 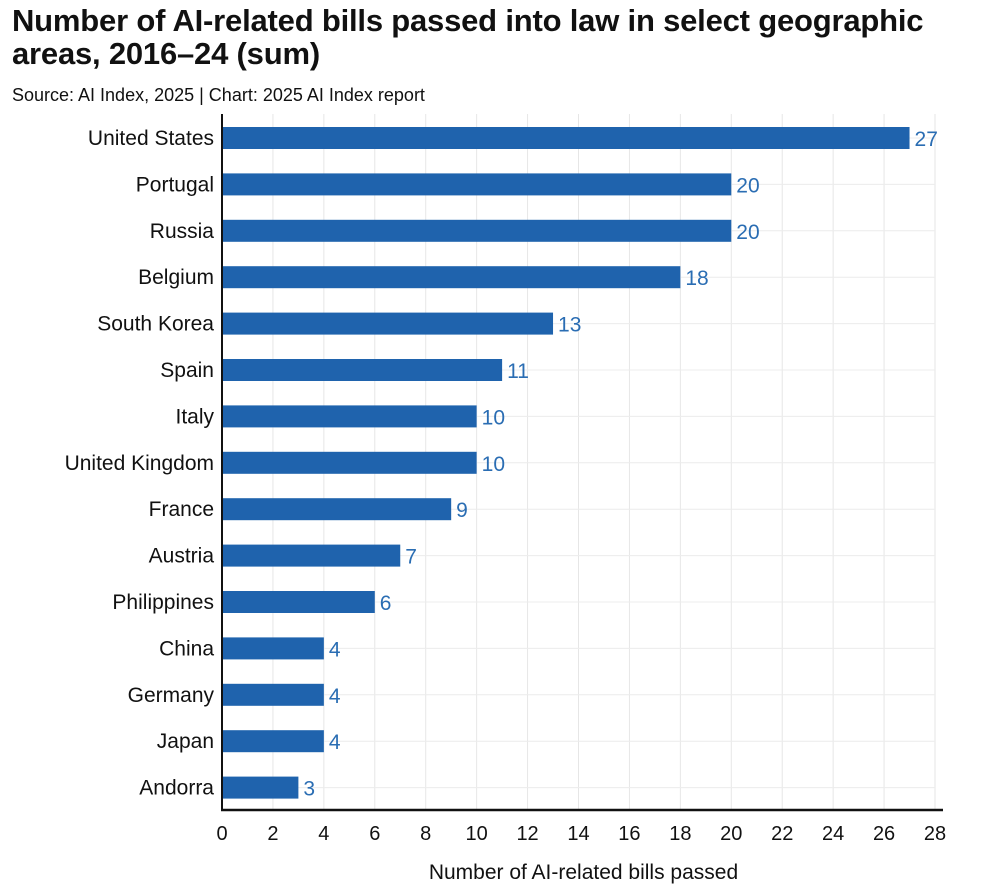 I want to click on bar-united-states, so click(x=566, y=138).